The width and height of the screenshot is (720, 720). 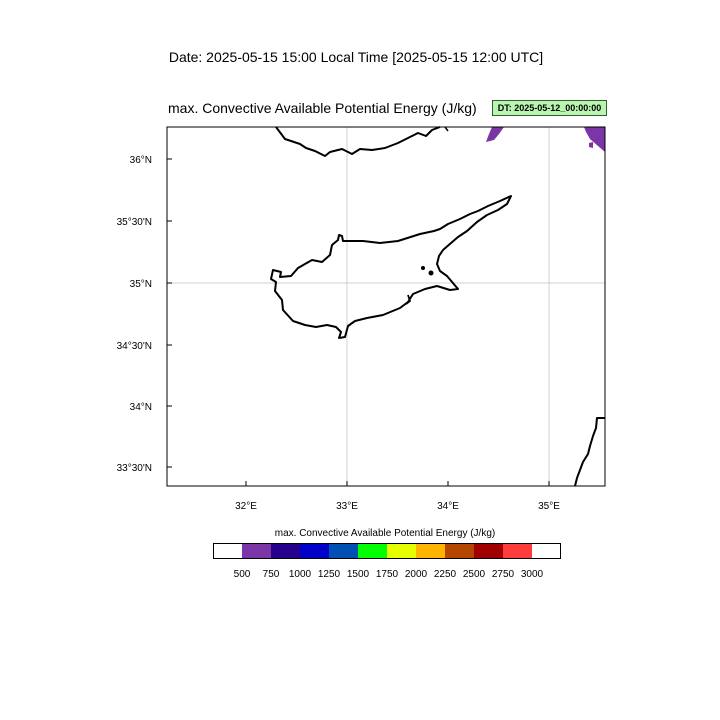 I want to click on lat-label: 35°N, so click(x=141, y=284).